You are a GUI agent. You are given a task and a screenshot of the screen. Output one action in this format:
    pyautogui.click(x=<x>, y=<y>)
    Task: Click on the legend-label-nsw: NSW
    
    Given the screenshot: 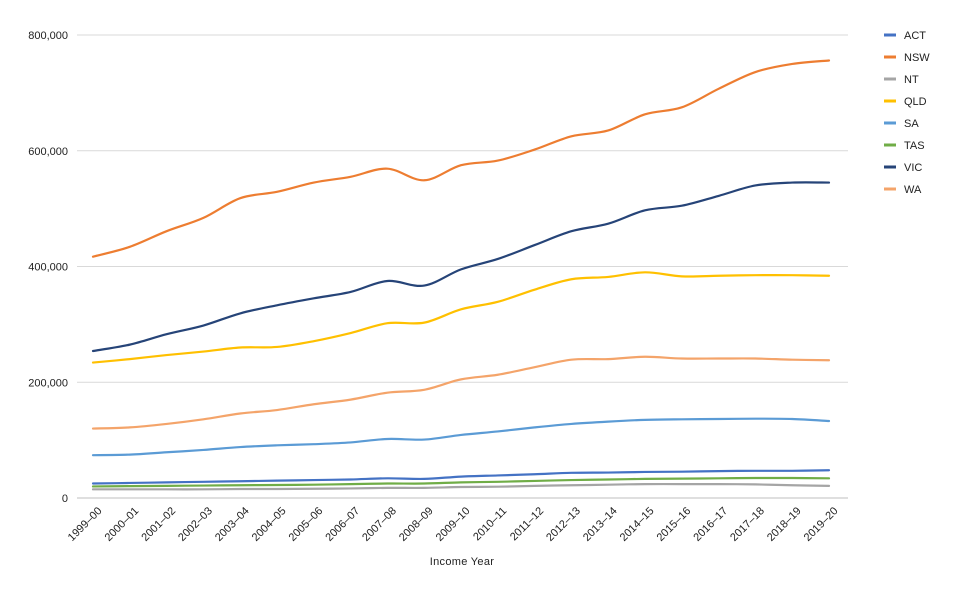 What is the action you would take?
    pyautogui.click(x=917, y=58)
    